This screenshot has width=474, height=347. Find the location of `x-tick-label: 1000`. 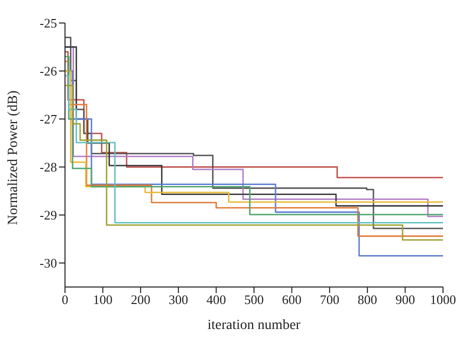

x-tick-label: 1000 is located at coordinates (443, 300).